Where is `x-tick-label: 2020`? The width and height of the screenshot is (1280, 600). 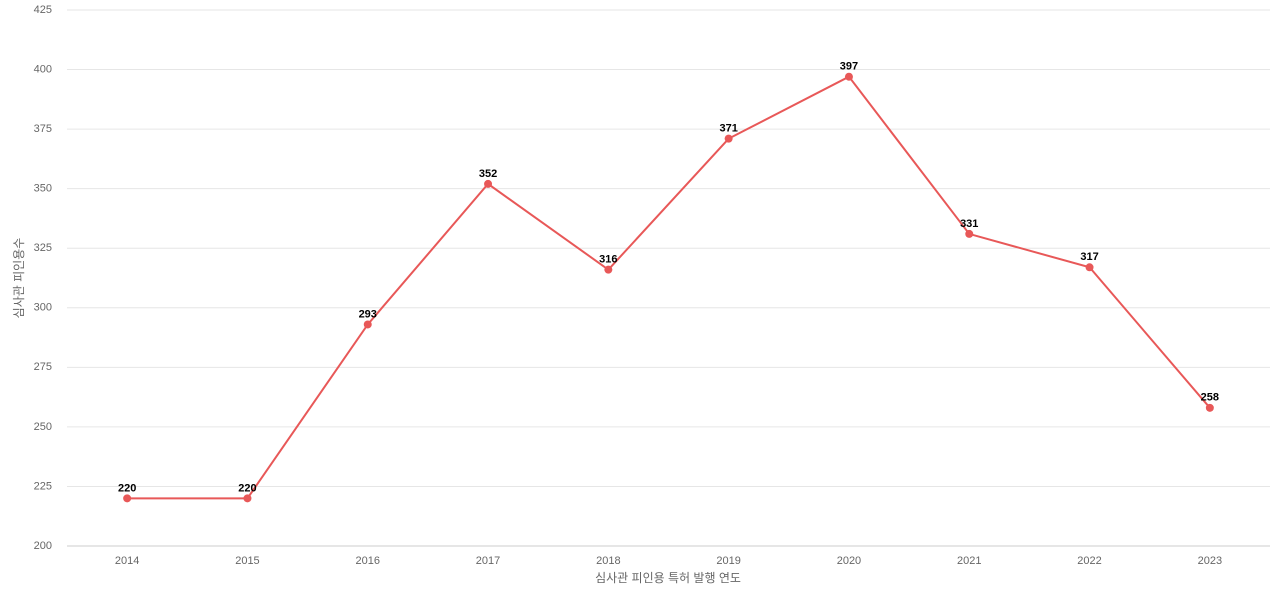
x-tick-label: 2020 is located at coordinates (849, 561).